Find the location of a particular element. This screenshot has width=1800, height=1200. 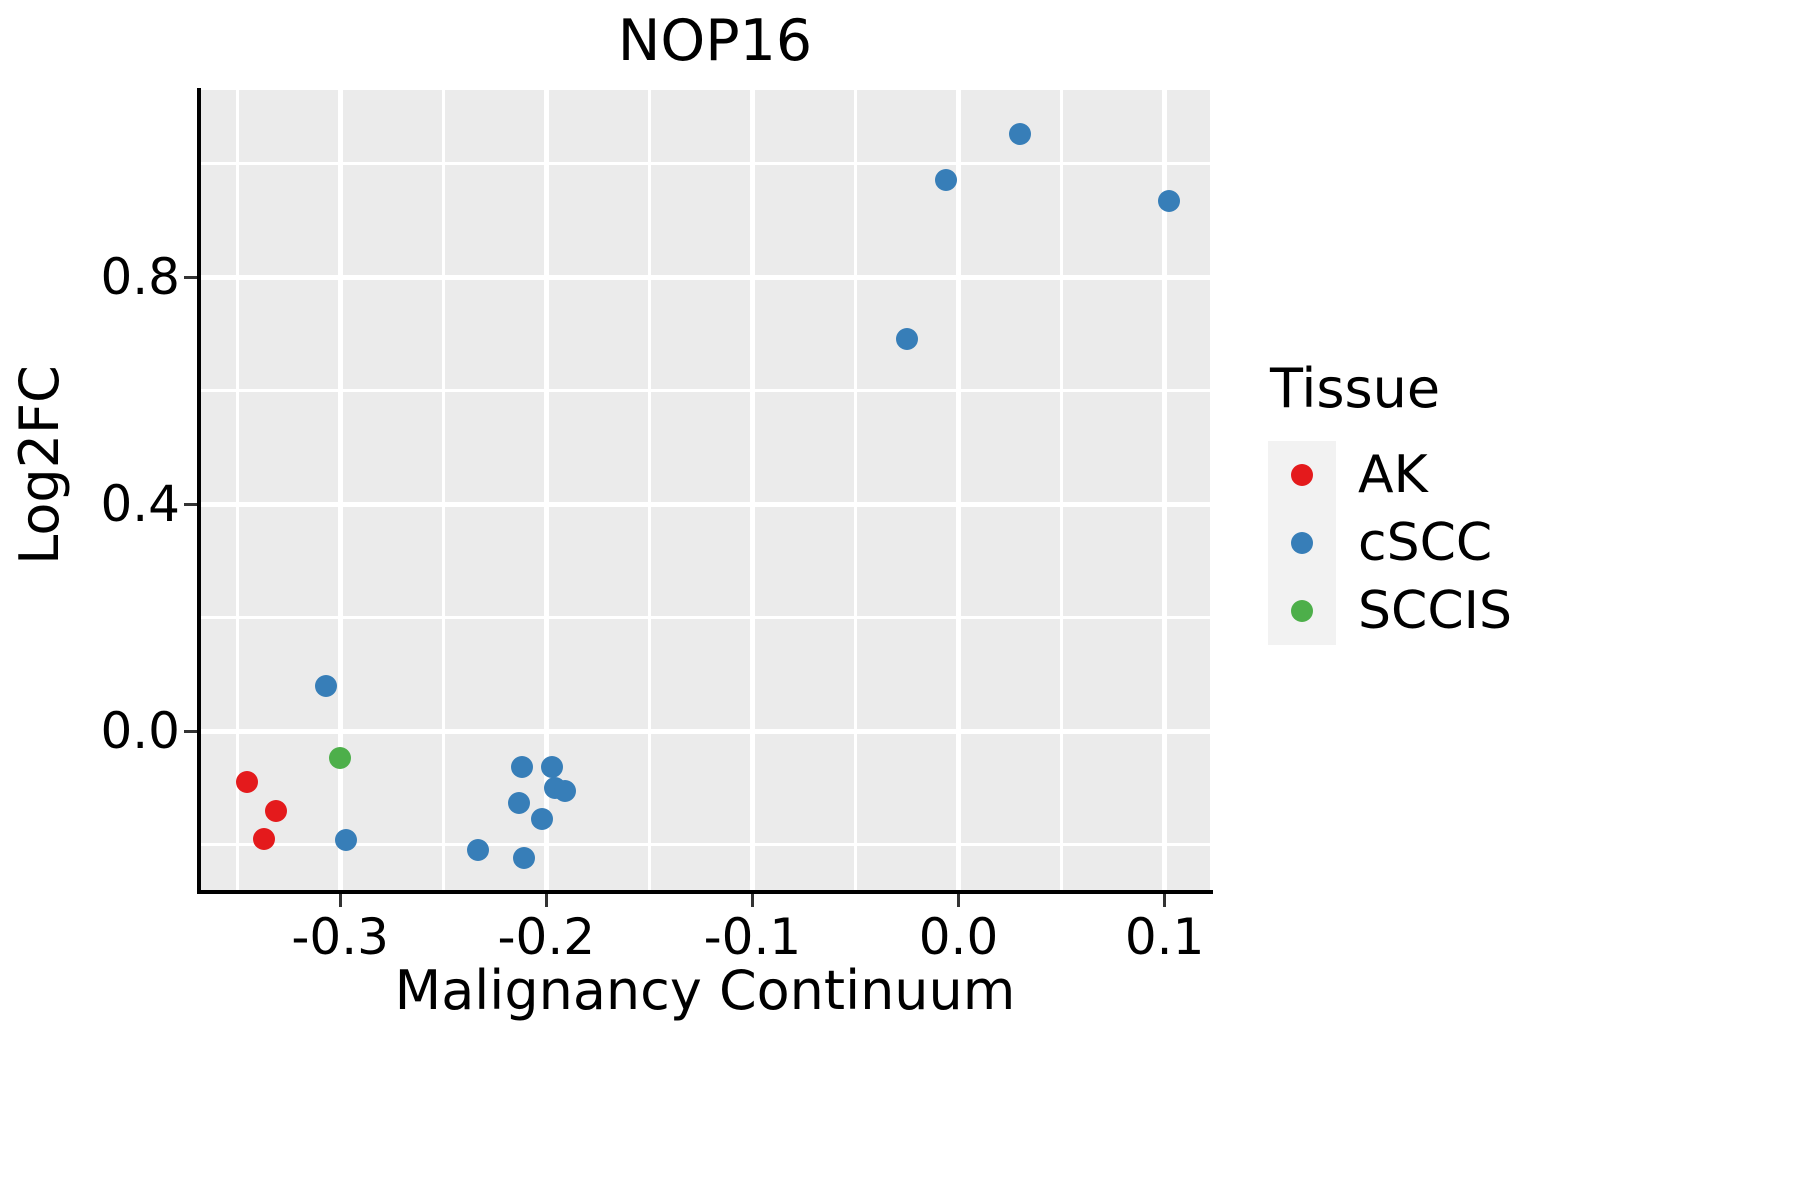

y-axis-line is located at coordinates (199, 491).